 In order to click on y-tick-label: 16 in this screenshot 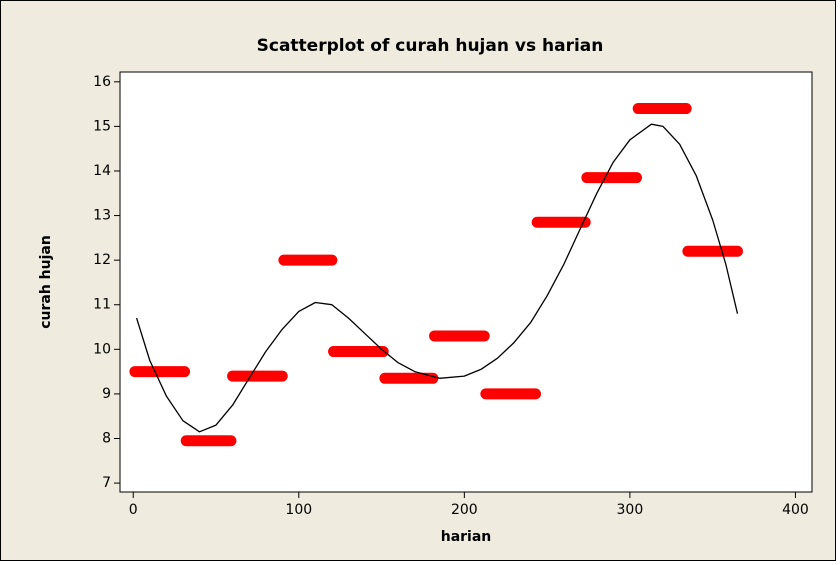, I will do `click(102, 82)`.